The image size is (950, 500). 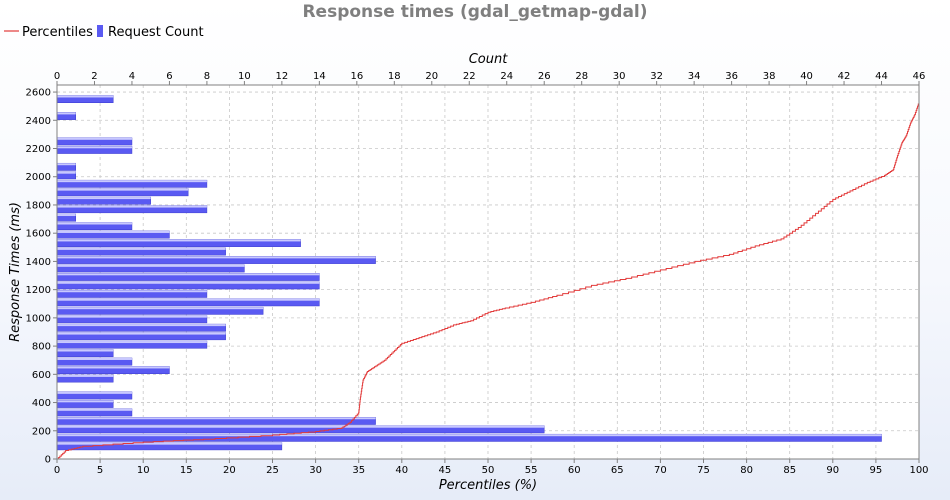 What do you see at coordinates (38, 121) in the screenshot?
I see `y-tick-label: 2400` at bounding box center [38, 121].